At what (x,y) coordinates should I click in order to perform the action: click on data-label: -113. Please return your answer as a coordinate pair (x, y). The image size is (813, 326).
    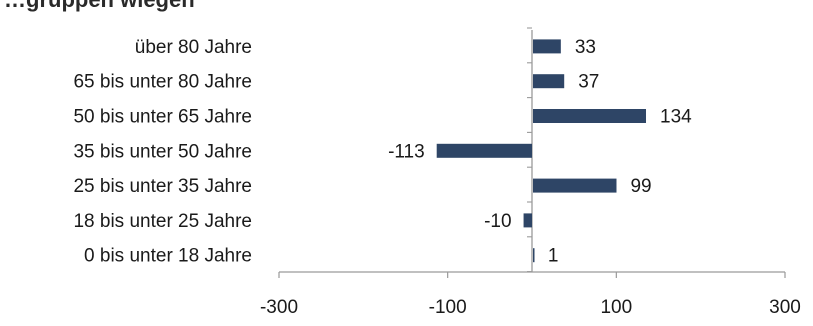
    Looking at the image, I should click on (406, 151).